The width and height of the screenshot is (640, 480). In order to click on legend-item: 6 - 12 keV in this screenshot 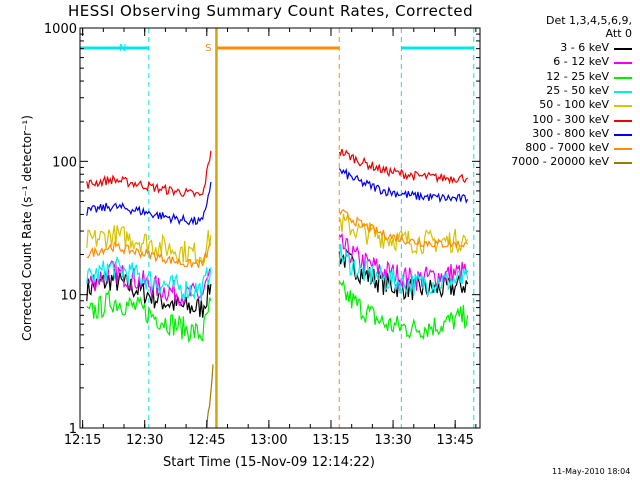, I will do `click(565, 62)`.